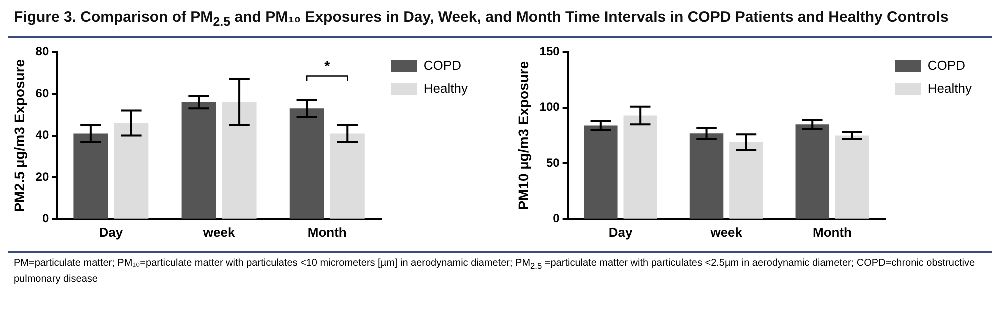  Describe the element at coordinates (43, 93) in the screenshot. I see `y-tick-label: 60` at that location.